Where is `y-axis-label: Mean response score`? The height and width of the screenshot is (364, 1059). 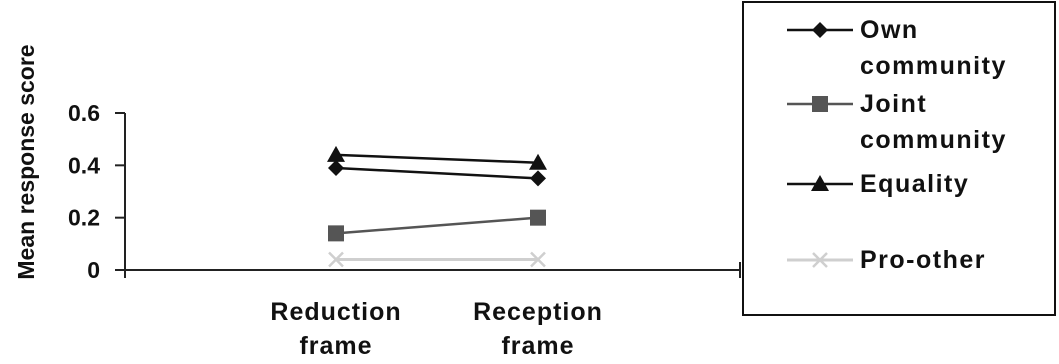 y-axis-label: Mean response score is located at coordinates (26, 161).